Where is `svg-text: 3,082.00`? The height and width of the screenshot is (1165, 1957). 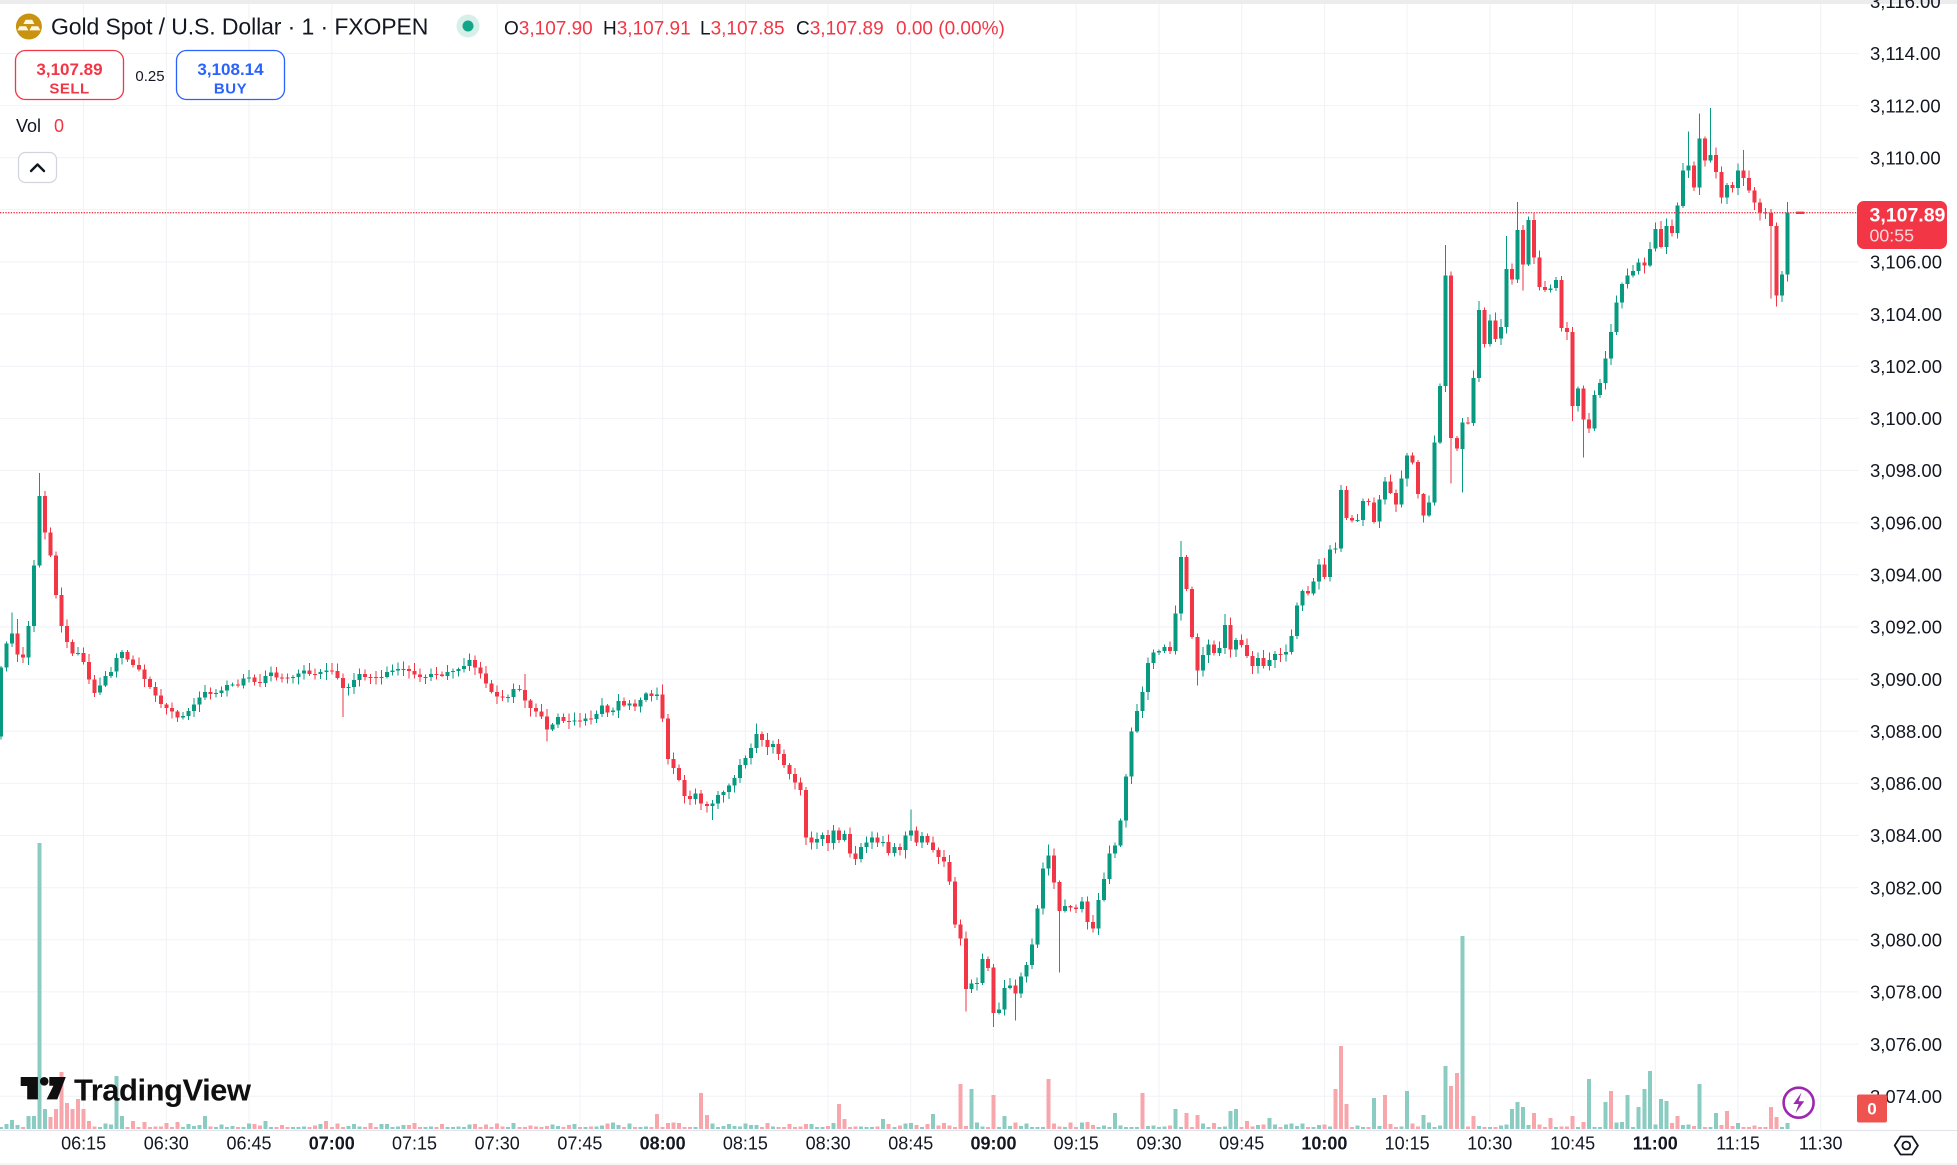
svg-text: 3,082.00 is located at coordinates (1906, 887).